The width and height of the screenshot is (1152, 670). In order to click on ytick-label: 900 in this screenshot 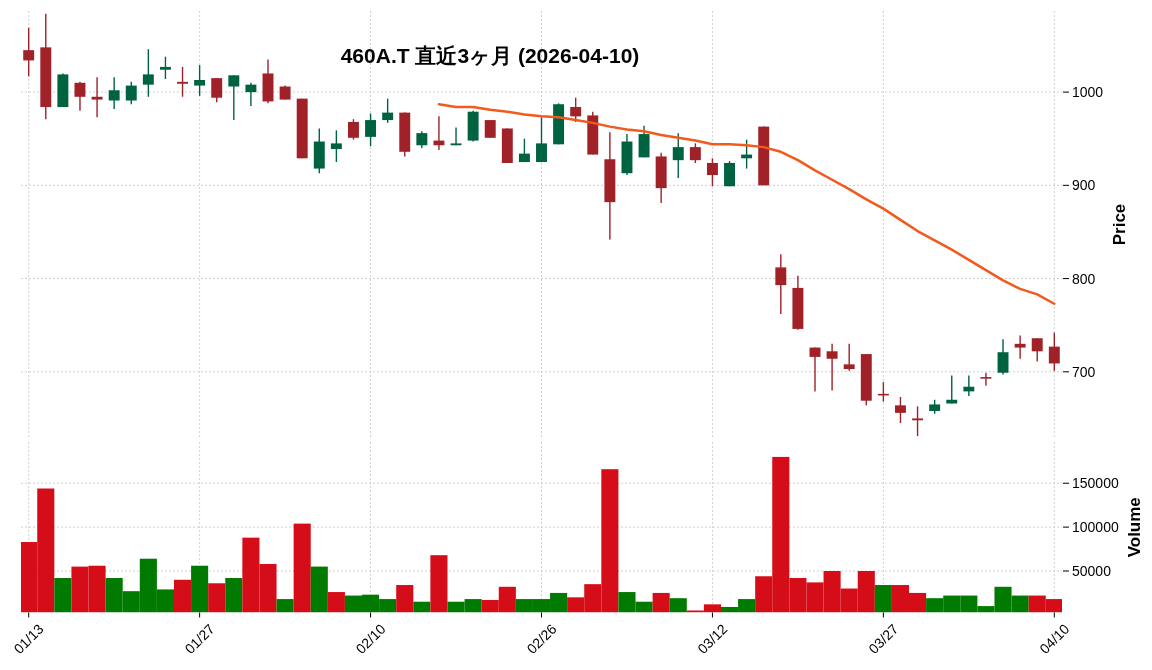, I will do `click(1084, 185)`.